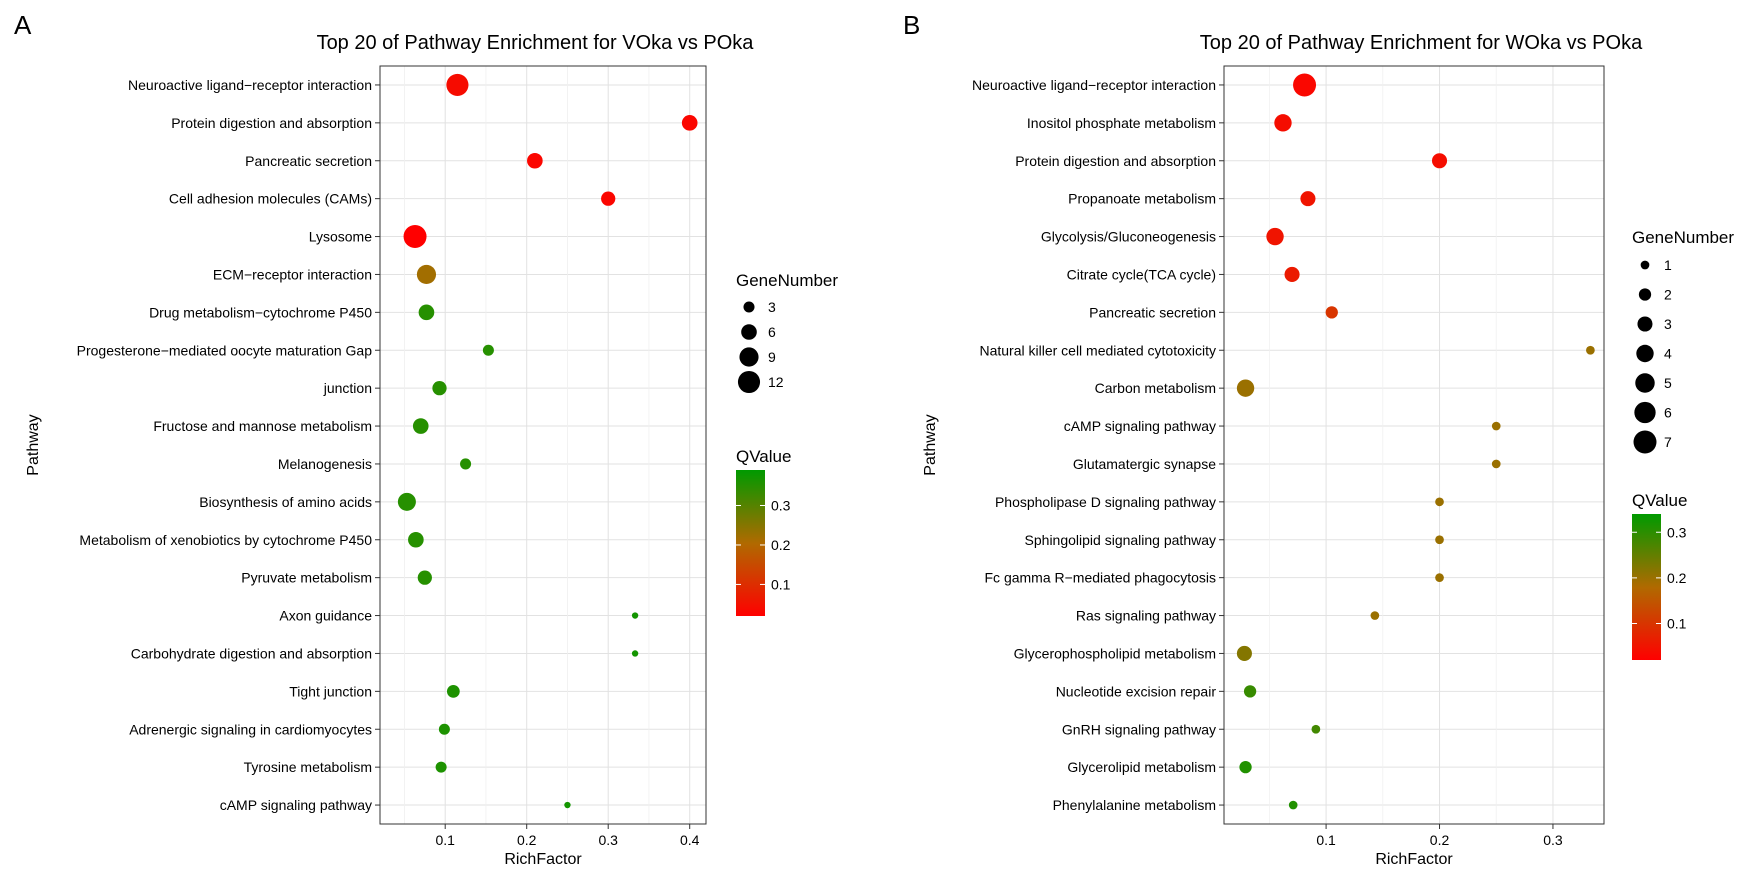 This screenshot has width=1758, height=874. Describe the element at coordinates (1141, 767) in the screenshot. I see `y-tick-label: Glycerolipid metabolism` at that location.